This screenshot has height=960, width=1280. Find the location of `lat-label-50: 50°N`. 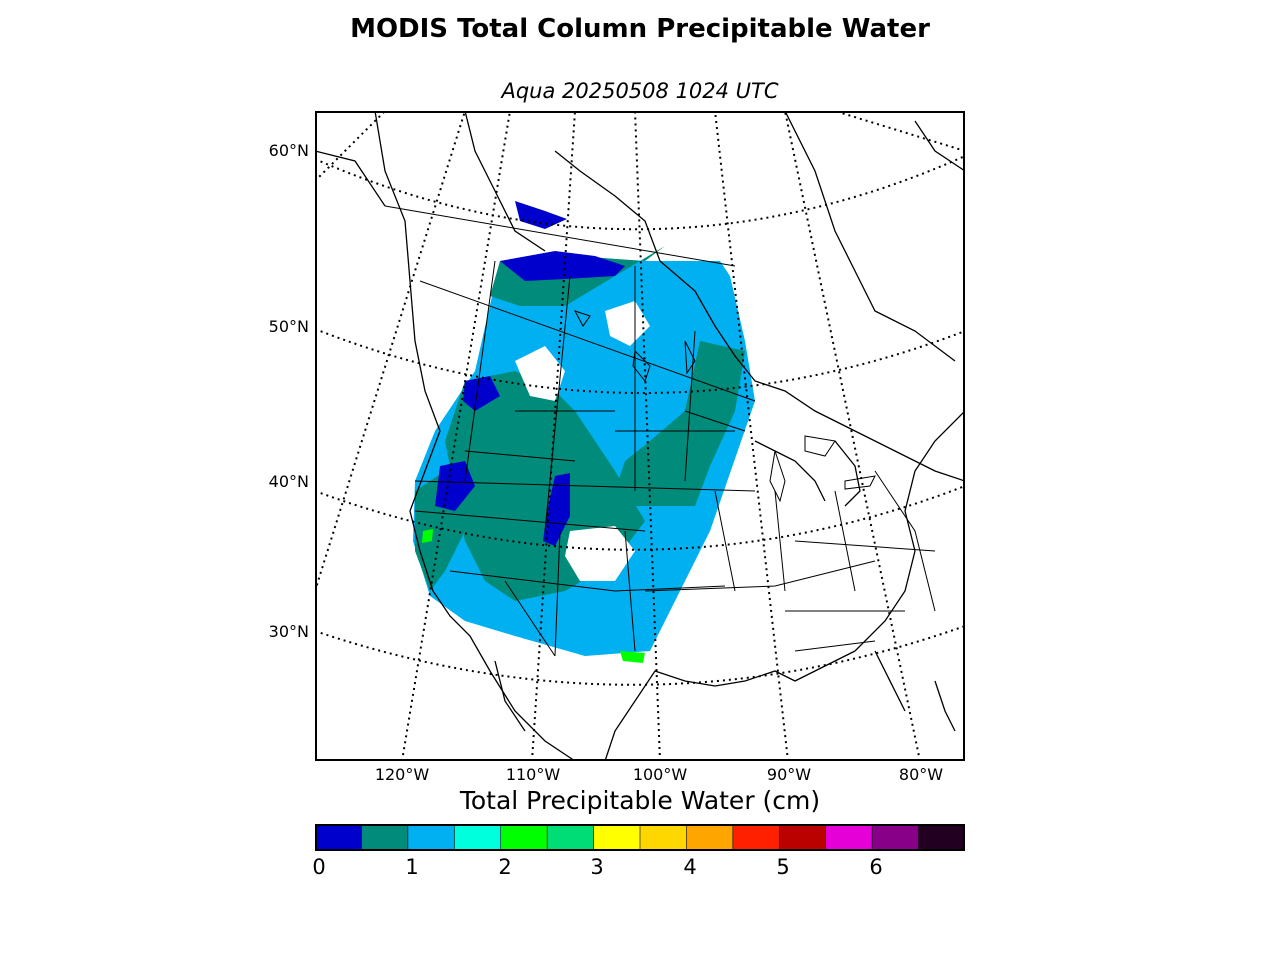

lat-label-50: 50°N is located at coordinates (288, 326).